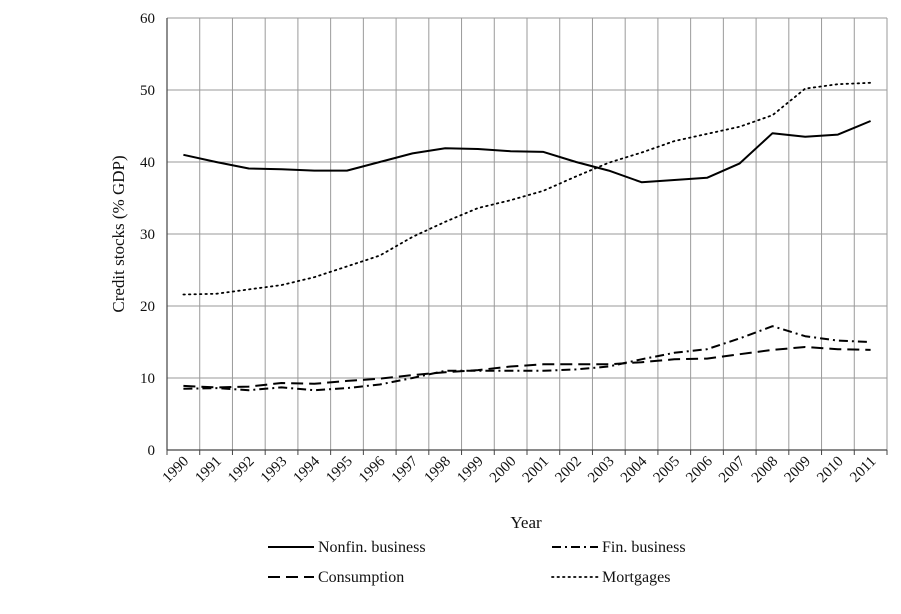 The image size is (901, 614). I want to click on x-tick-label: 2001, so click(536, 470).